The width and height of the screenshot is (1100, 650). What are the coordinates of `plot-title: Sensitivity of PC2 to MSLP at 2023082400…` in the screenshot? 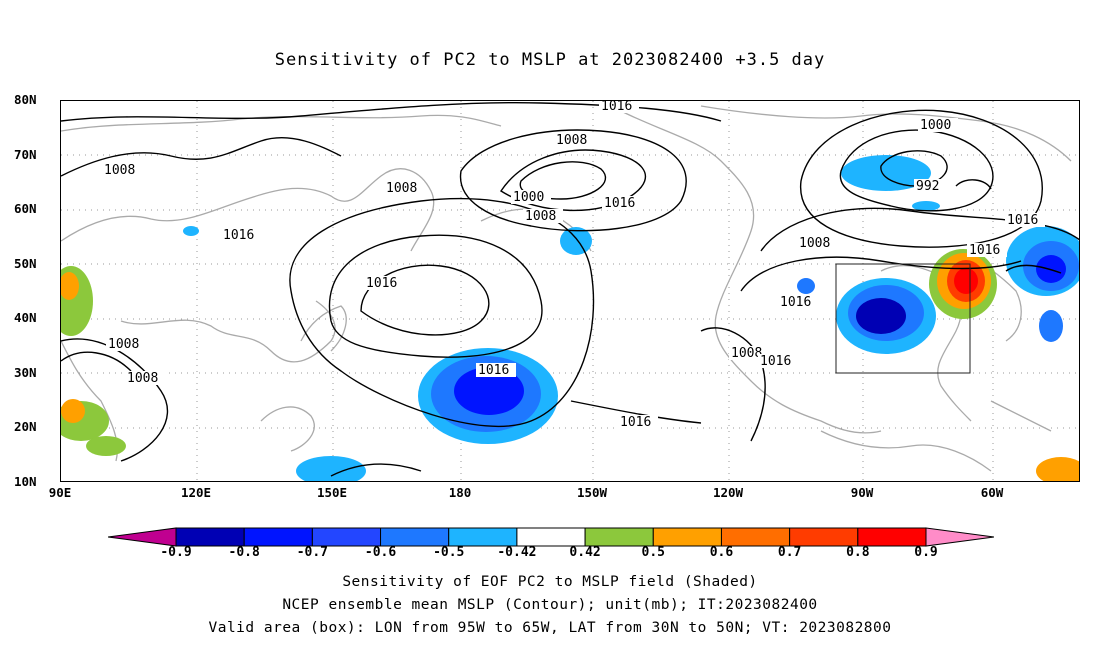 It's located at (550, 60).